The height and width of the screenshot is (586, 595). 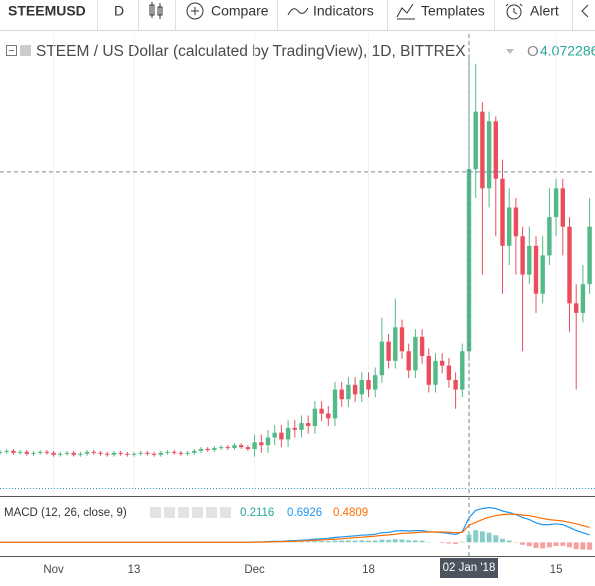 I want to click on alert-icon, so click(x=514, y=11).